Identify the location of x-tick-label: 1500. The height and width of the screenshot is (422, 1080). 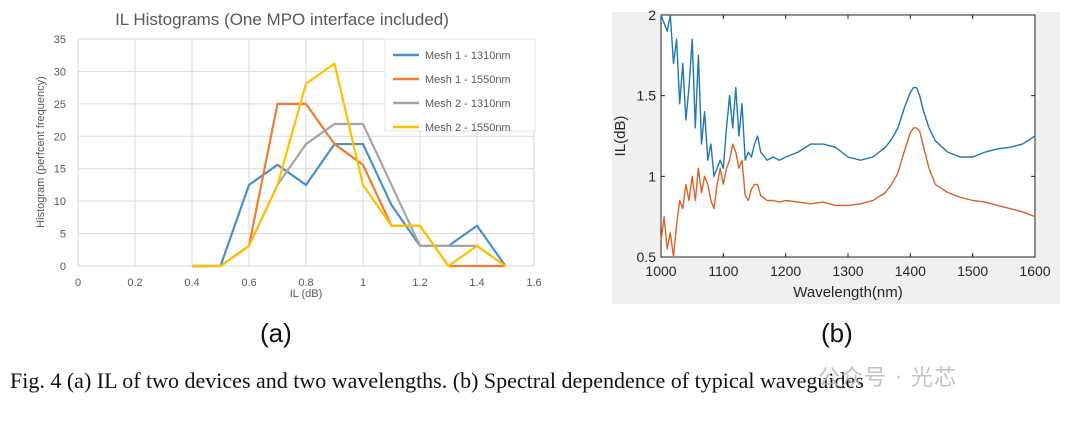
(972, 271).